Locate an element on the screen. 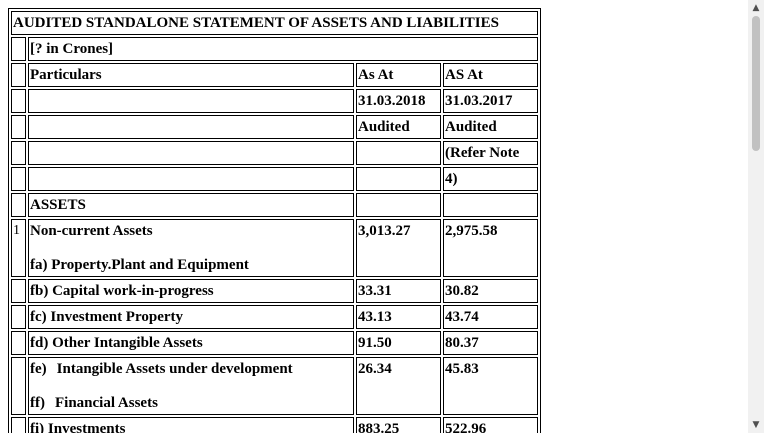 The image size is (764, 433). line-item-row: fc) Investment Property 43.13 43.74 is located at coordinates (274, 317).